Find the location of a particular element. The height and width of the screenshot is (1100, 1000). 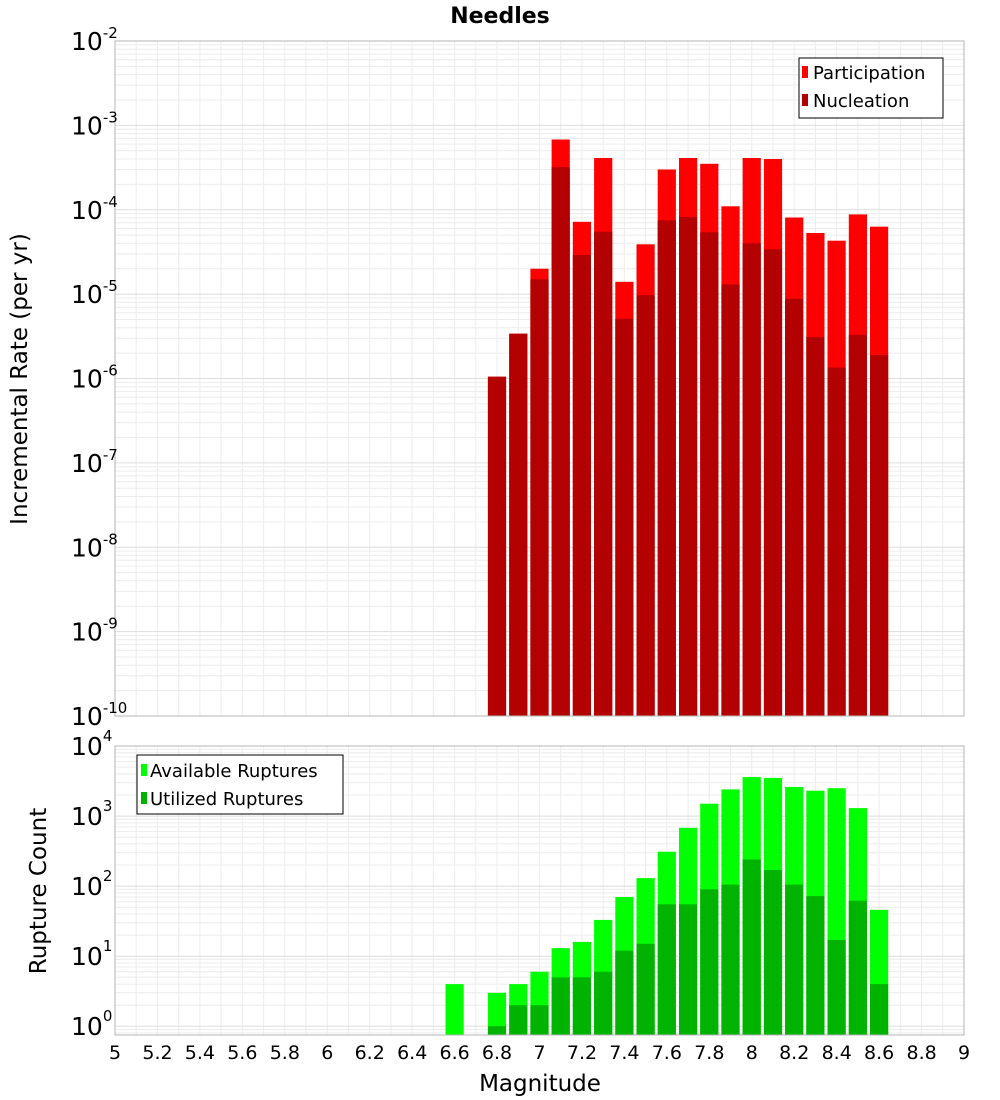

top-y-axis-label: Incremental Rate (per yr) is located at coordinates (20, 379).